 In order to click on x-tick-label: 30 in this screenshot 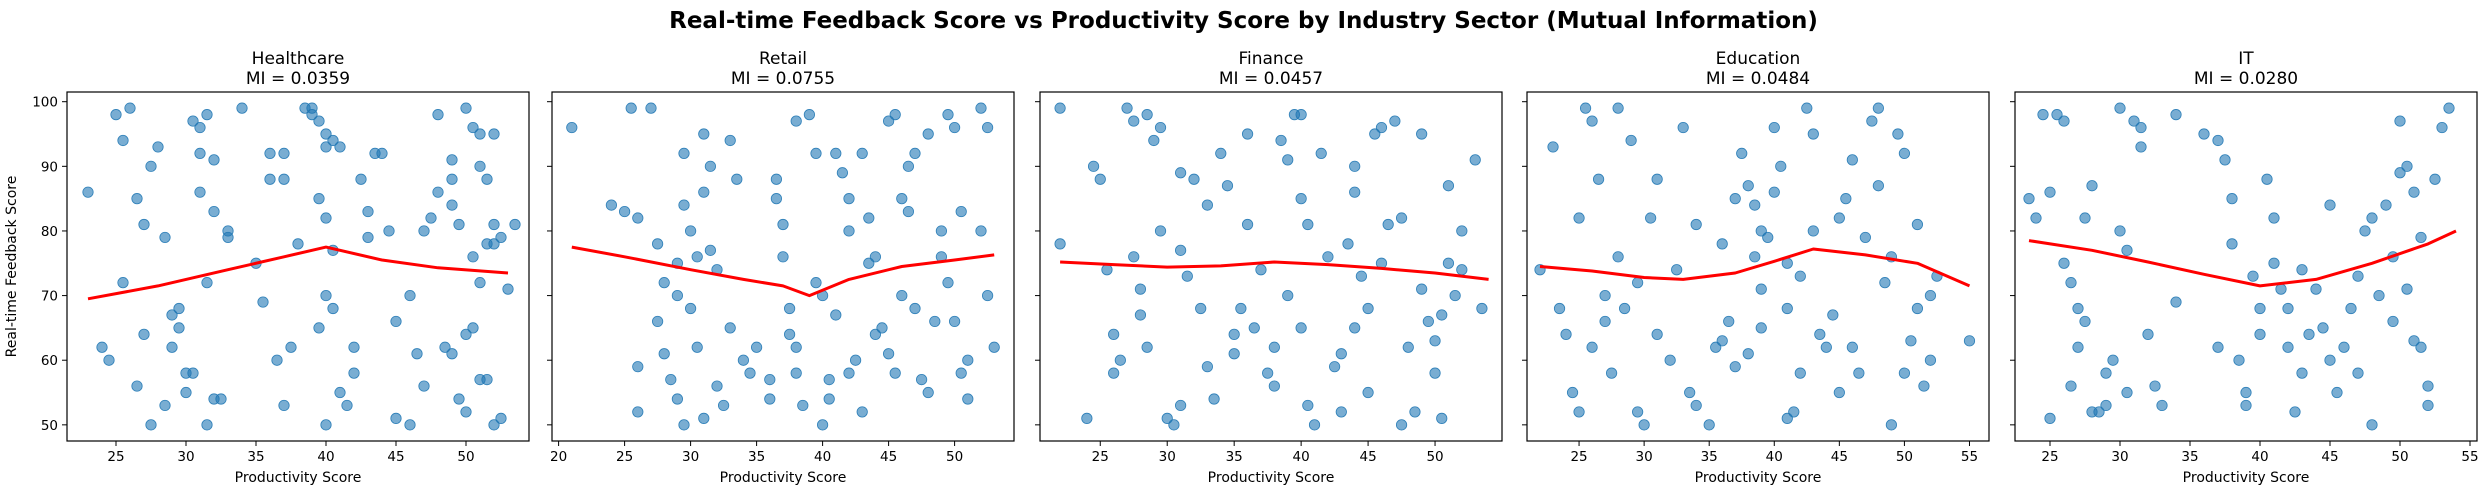, I will do `click(690, 457)`.